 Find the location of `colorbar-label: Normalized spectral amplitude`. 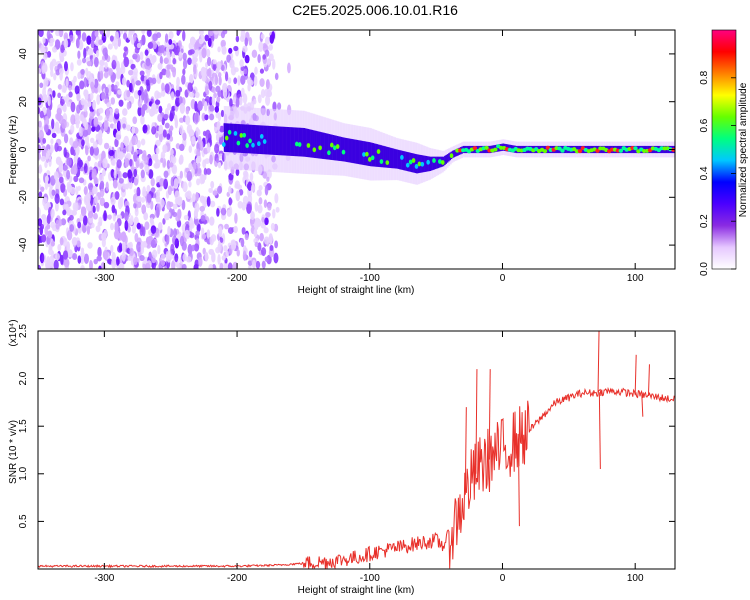

colorbar-label: Normalized spectral amplitude is located at coordinates (743, 149).